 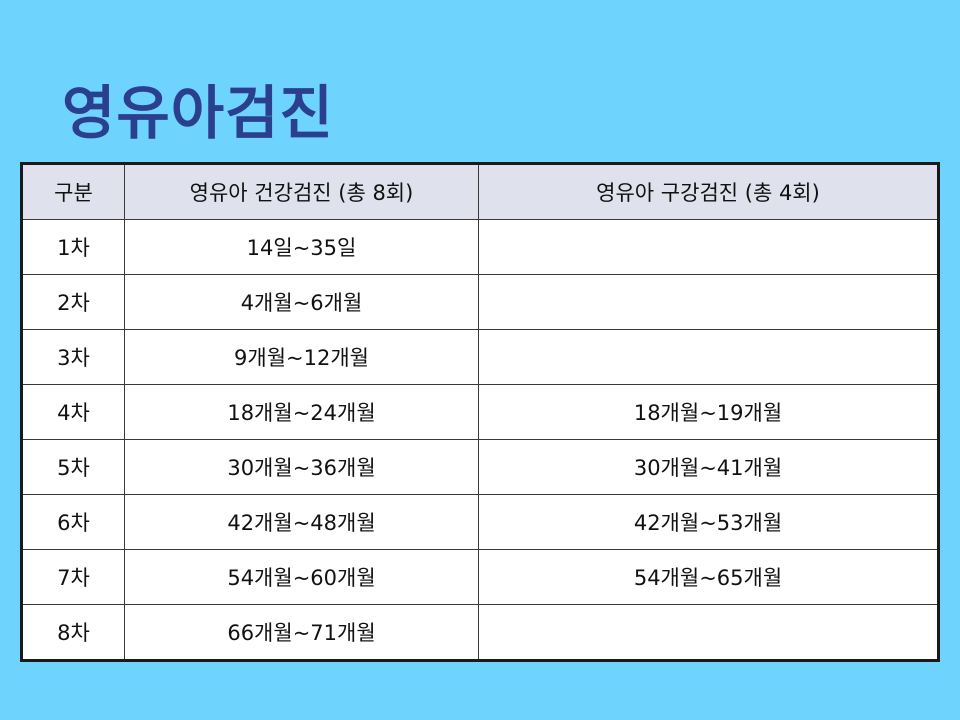 What do you see at coordinates (301, 412) in the screenshot?
I see `health-checkup-cell: 18개월~24개월` at bounding box center [301, 412].